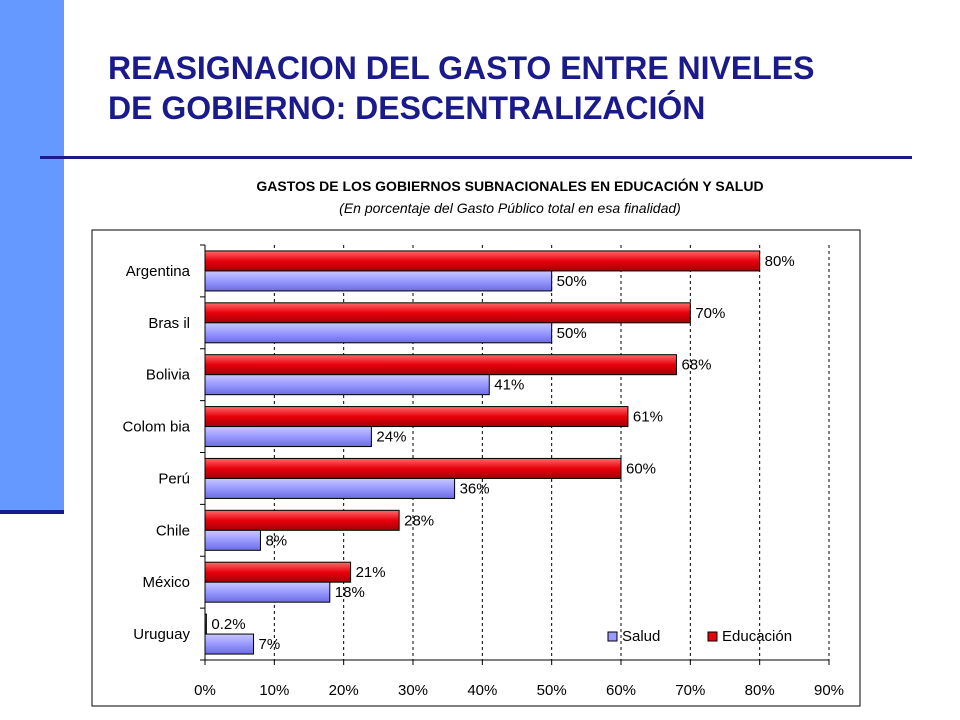 This screenshot has width=960, height=720. What do you see at coordinates (173, 530) in the screenshot?
I see `y-tick-label: Chile` at bounding box center [173, 530].